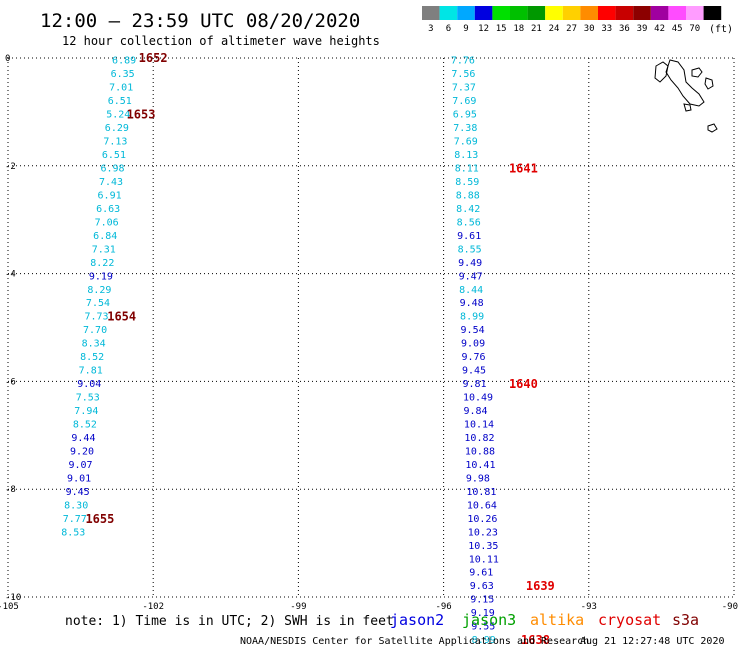 The height and width of the screenshot is (654, 740). I want to click on wave-height-value: 9.20, so click(82, 451).